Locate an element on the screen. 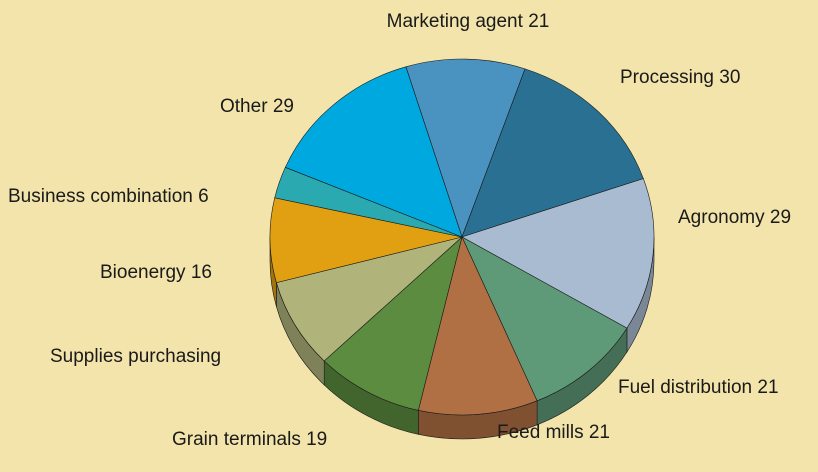 This screenshot has height=472, width=818. slice-label-name: Processing is located at coordinates (667, 77).